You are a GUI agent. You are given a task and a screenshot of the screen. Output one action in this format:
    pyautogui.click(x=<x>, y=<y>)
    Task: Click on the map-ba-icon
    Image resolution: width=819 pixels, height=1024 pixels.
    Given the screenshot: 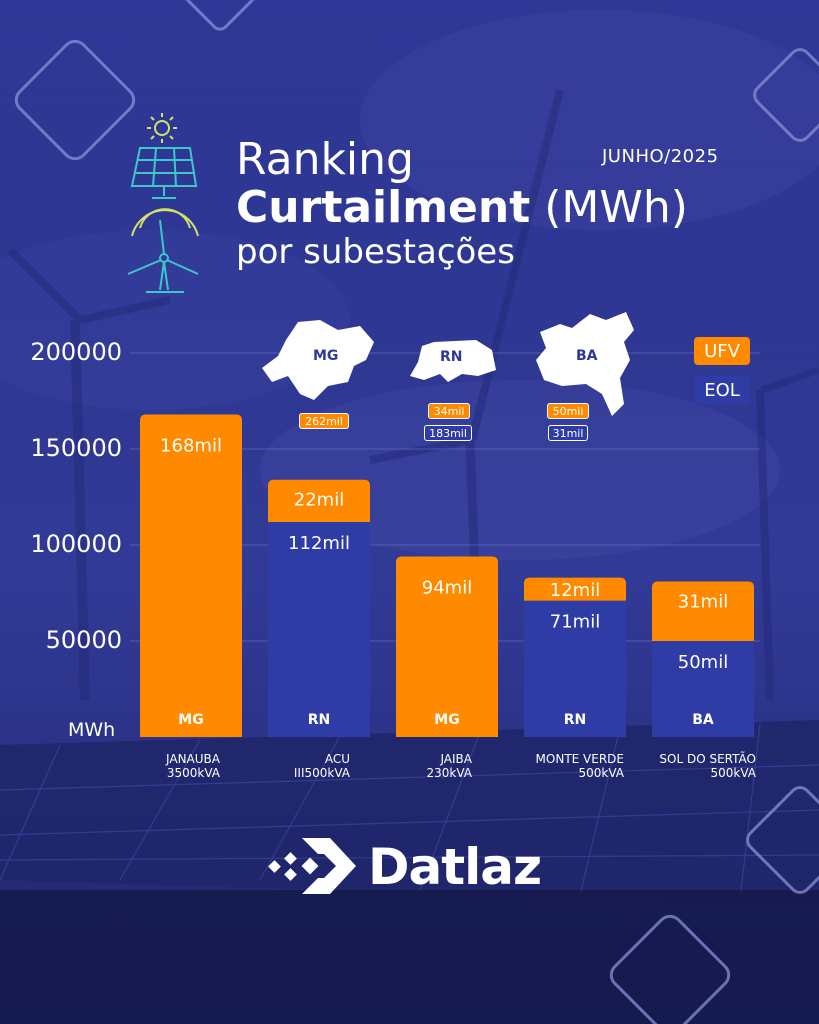 What is the action you would take?
    pyautogui.click(x=585, y=364)
    